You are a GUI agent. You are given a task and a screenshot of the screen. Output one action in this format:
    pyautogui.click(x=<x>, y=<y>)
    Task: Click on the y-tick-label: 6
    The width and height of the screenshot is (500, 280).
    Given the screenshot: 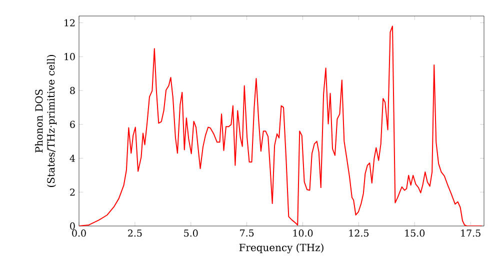 What is the action you would take?
    pyautogui.click(x=72, y=124)
    